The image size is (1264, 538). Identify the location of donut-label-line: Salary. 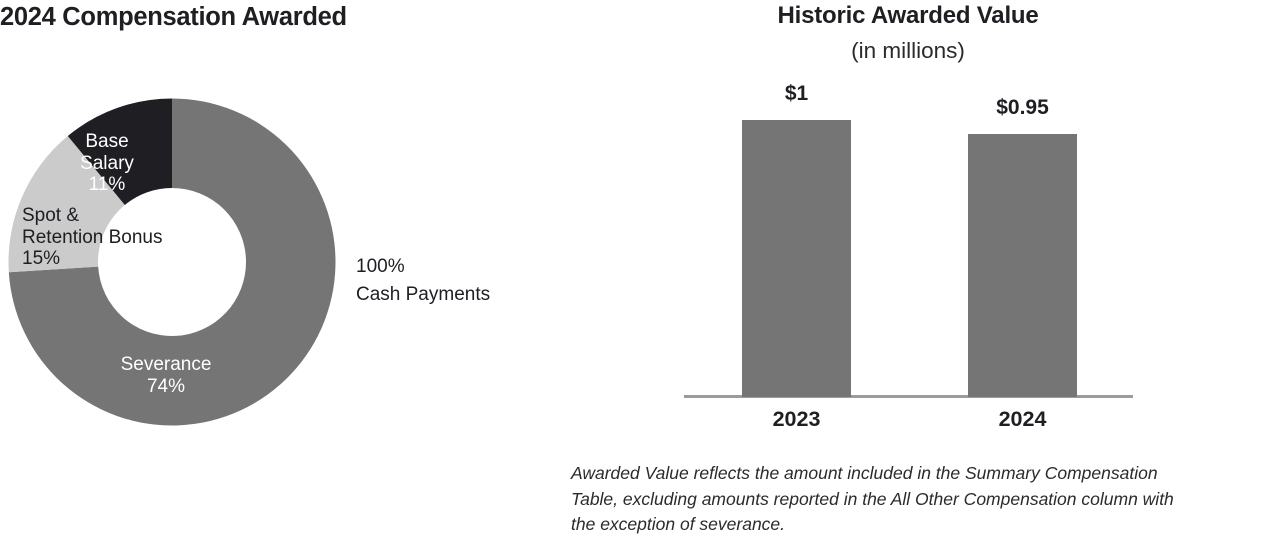
(107, 163).